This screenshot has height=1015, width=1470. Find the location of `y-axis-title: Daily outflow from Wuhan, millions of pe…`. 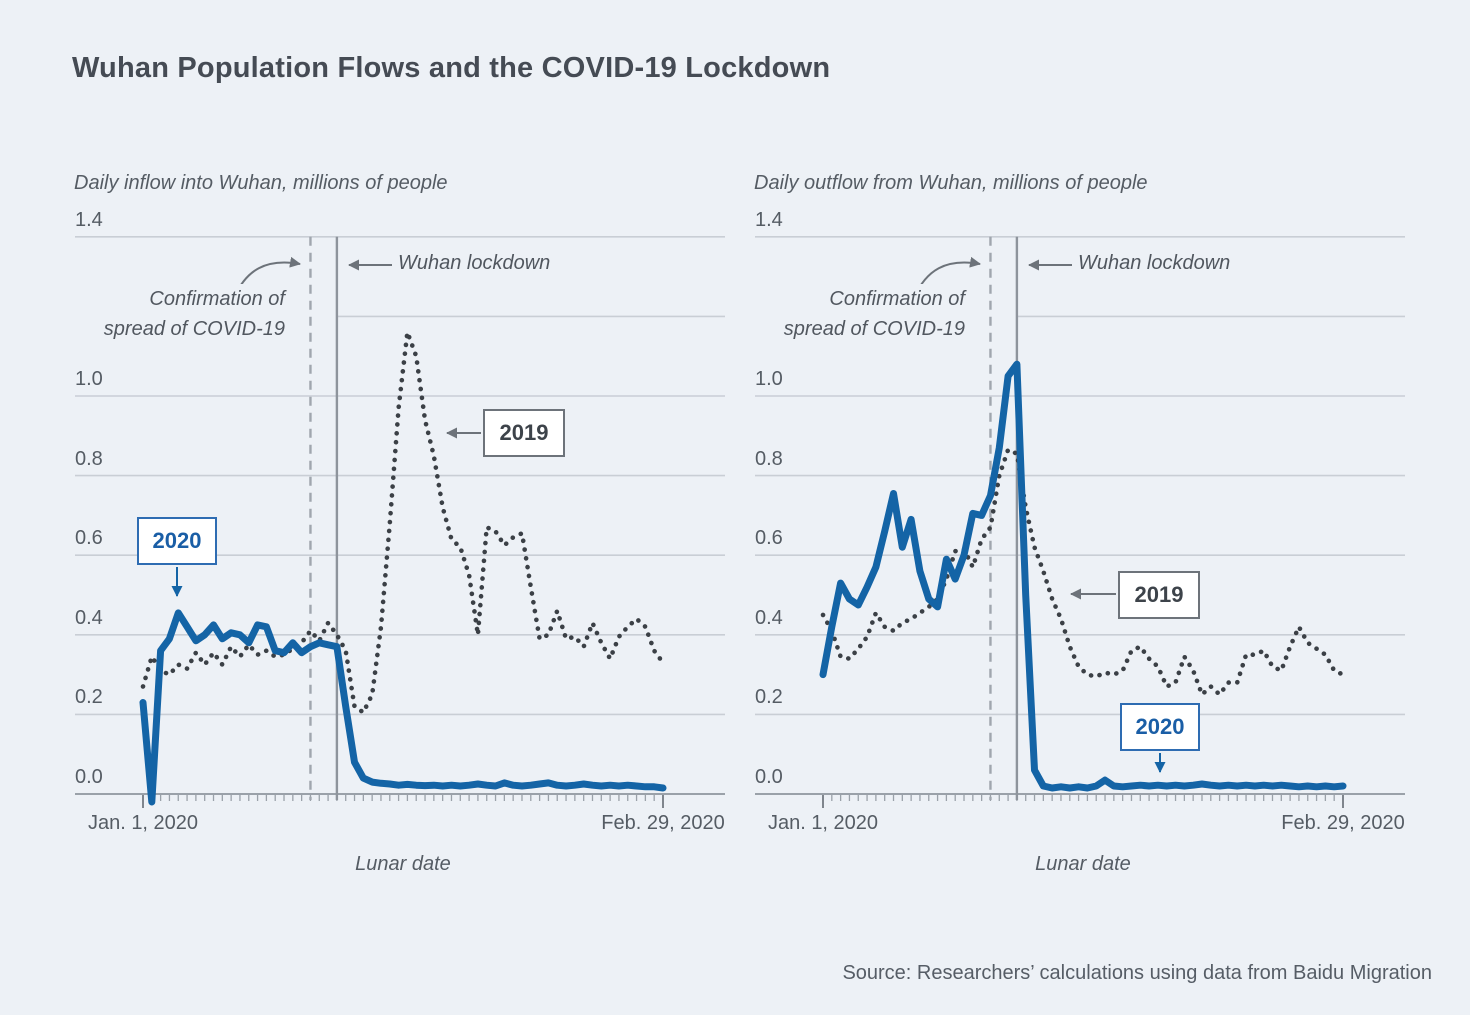

y-axis-title: Daily outflow from Wuhan, millions of pe… is located at coordinates (951, 183).